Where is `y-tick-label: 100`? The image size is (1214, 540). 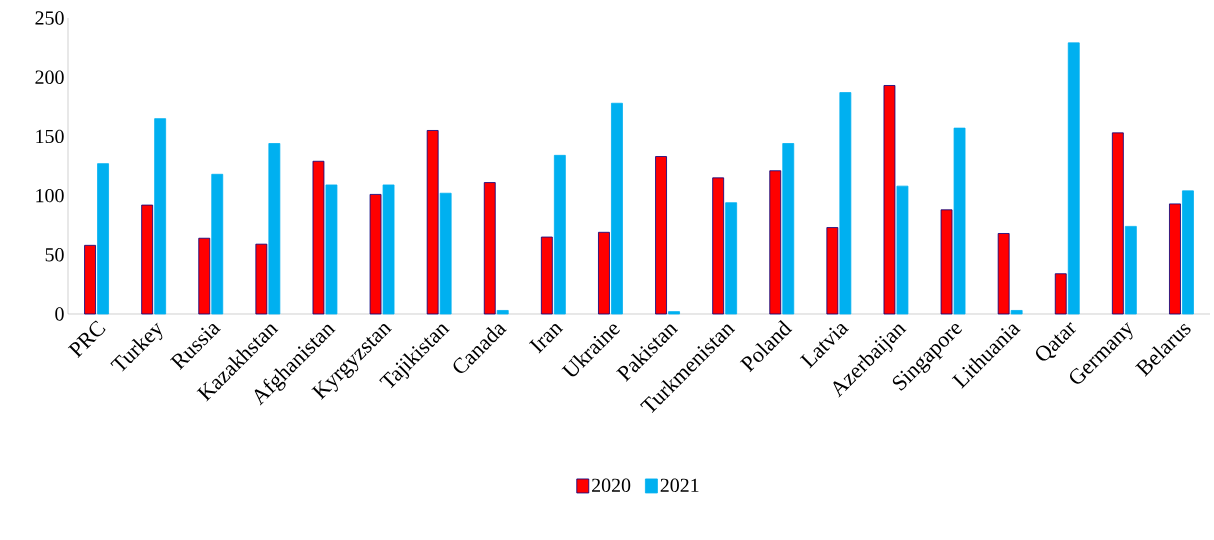 y-tick-label: 100 is located at coordinates (50, 195).